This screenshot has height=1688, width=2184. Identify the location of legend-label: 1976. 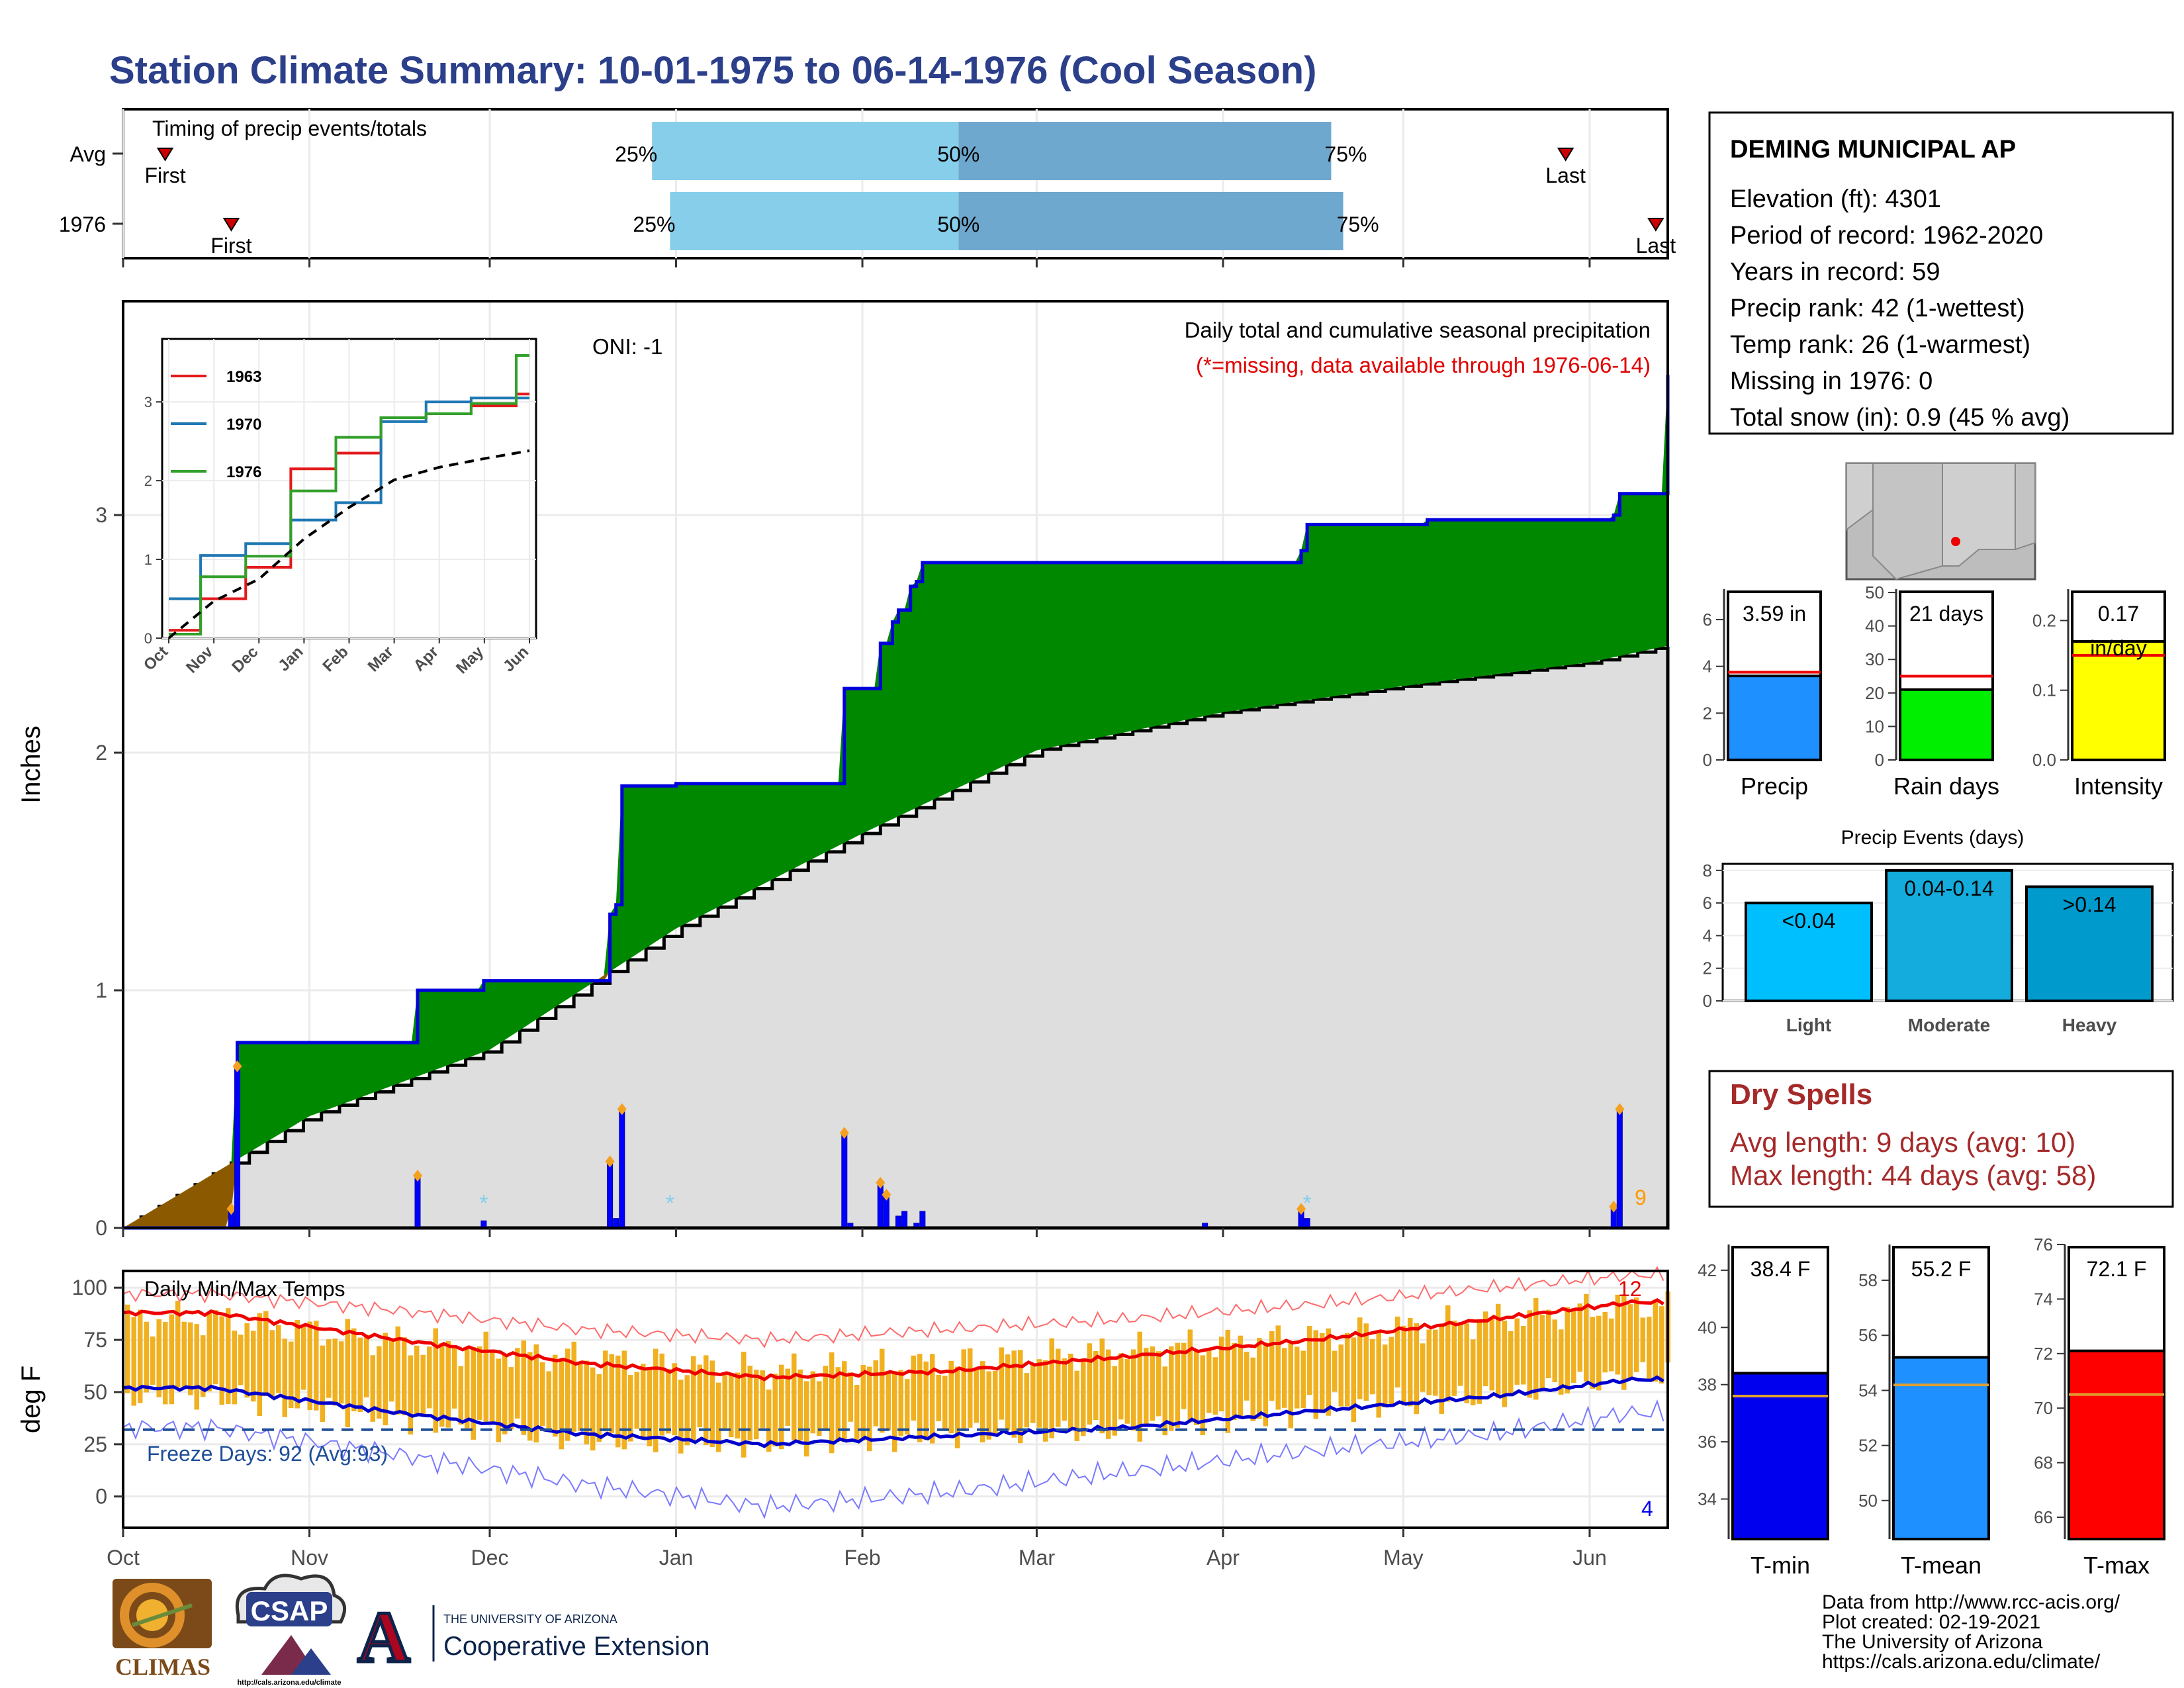
(244, 472).